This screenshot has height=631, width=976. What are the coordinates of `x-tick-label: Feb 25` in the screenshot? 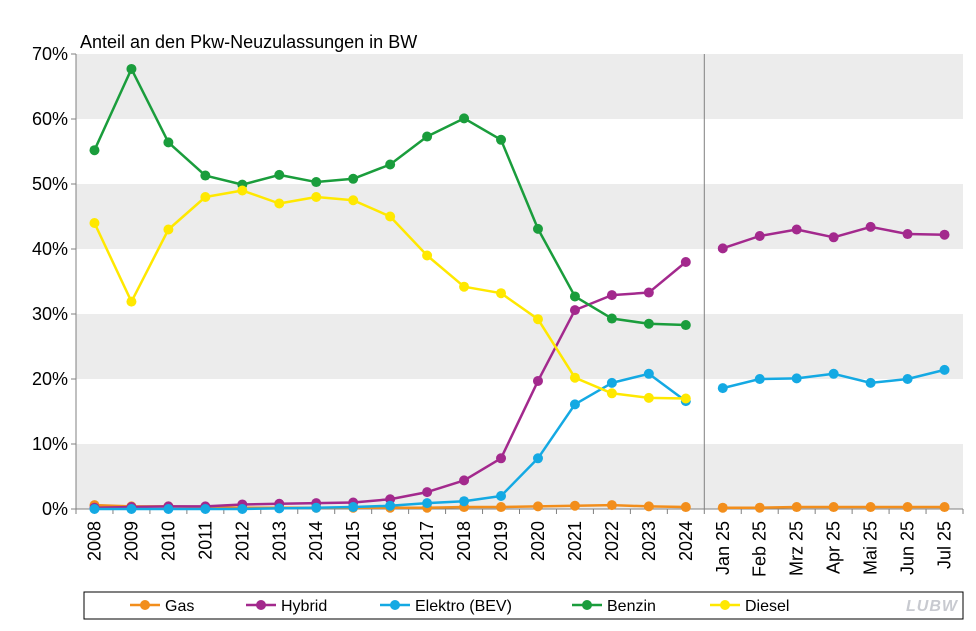 It's located at (760, 549).